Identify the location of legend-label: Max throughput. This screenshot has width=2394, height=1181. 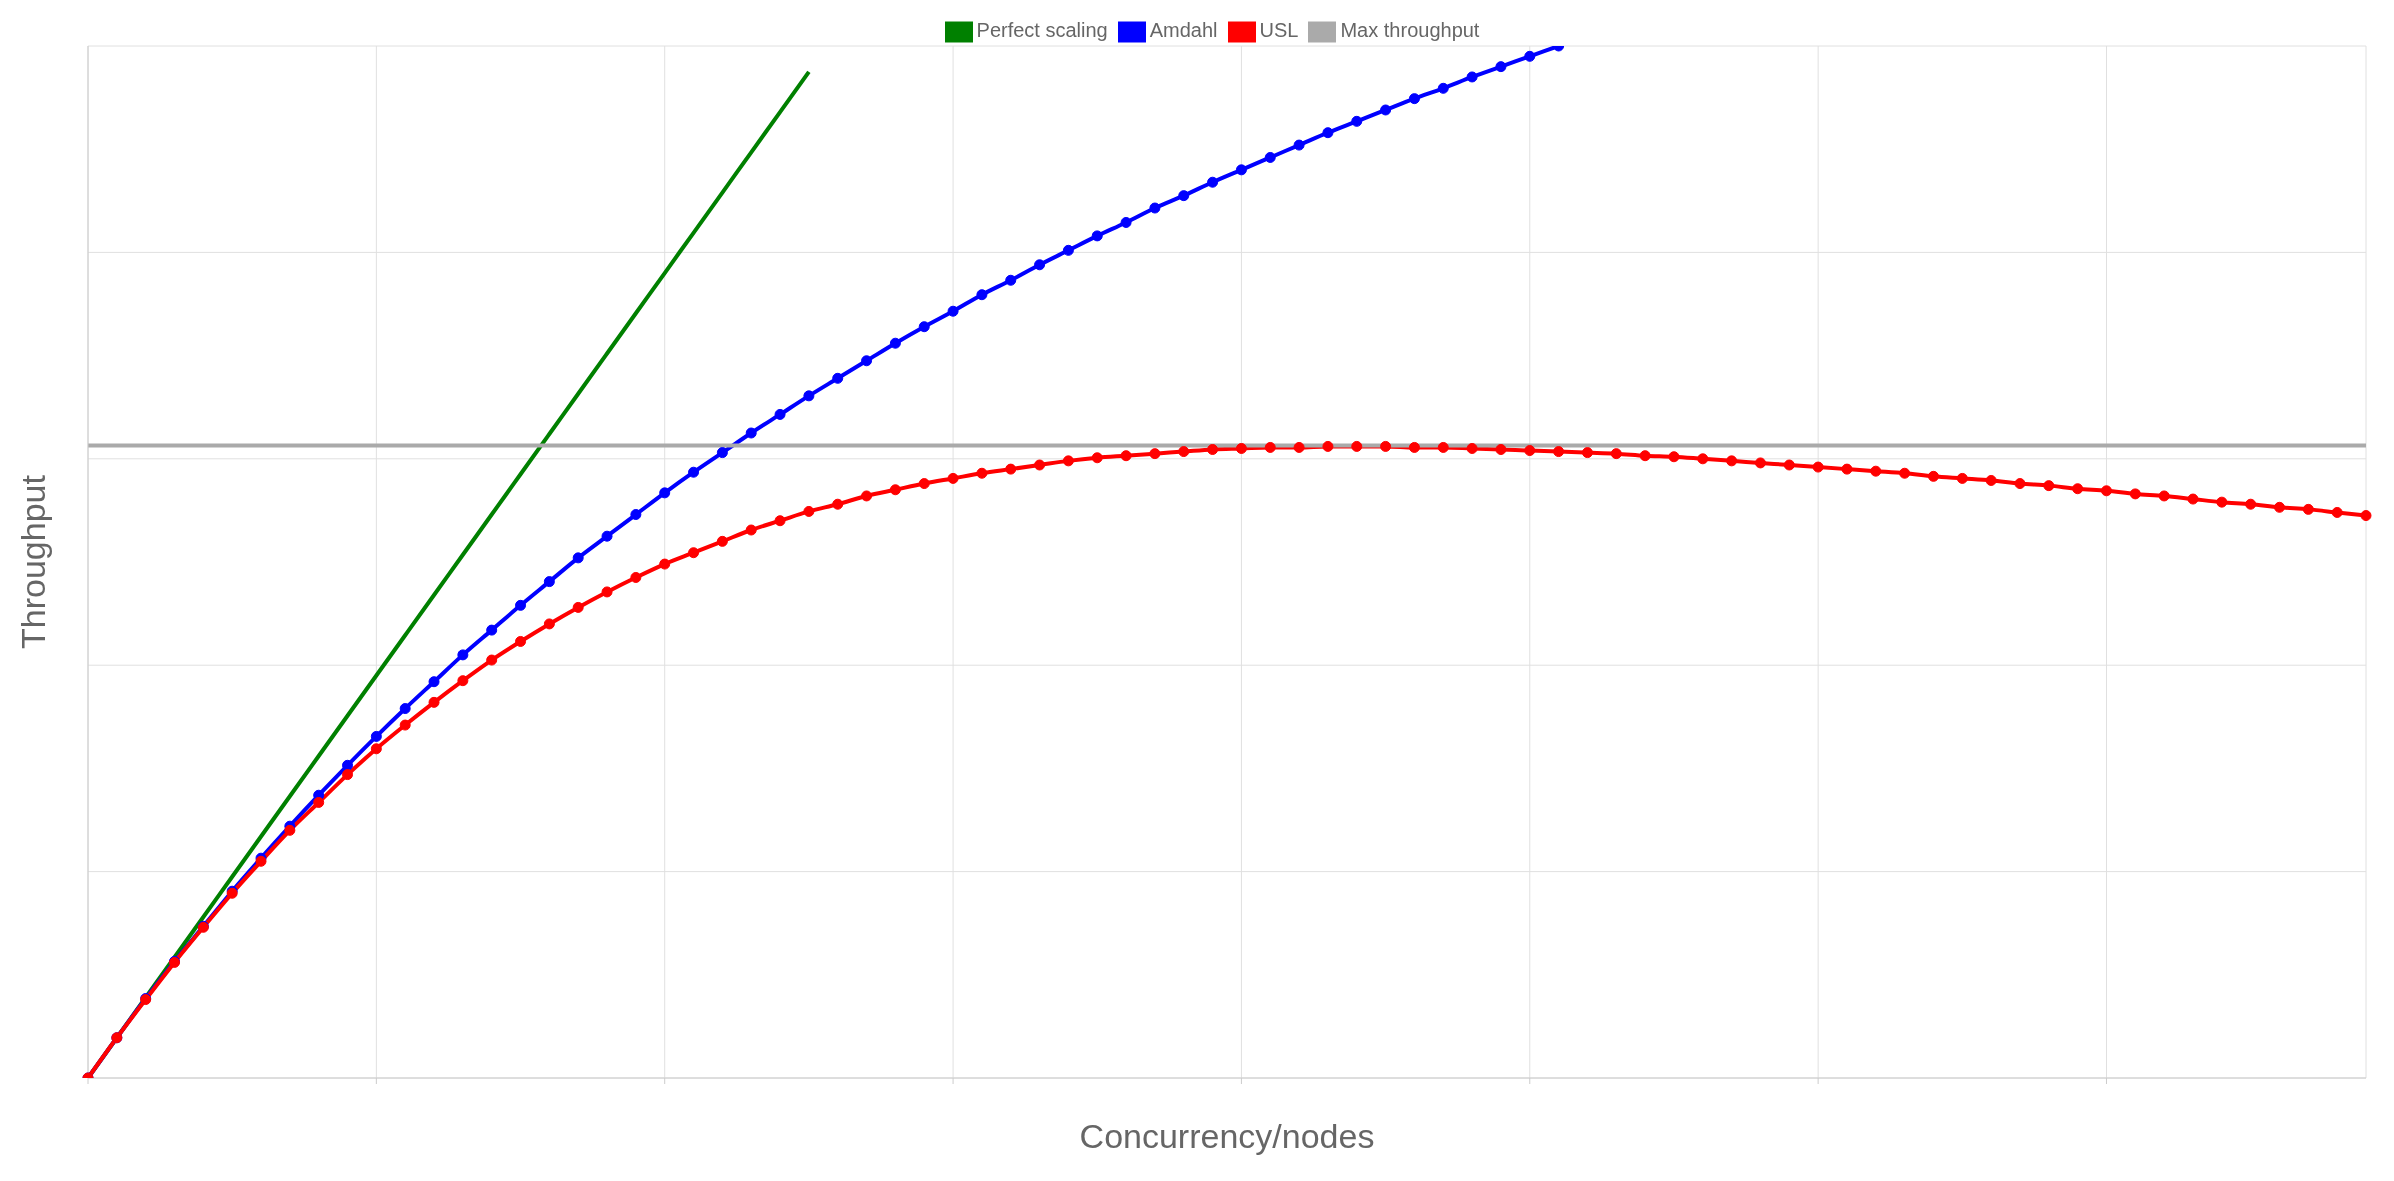
(1410, 30).